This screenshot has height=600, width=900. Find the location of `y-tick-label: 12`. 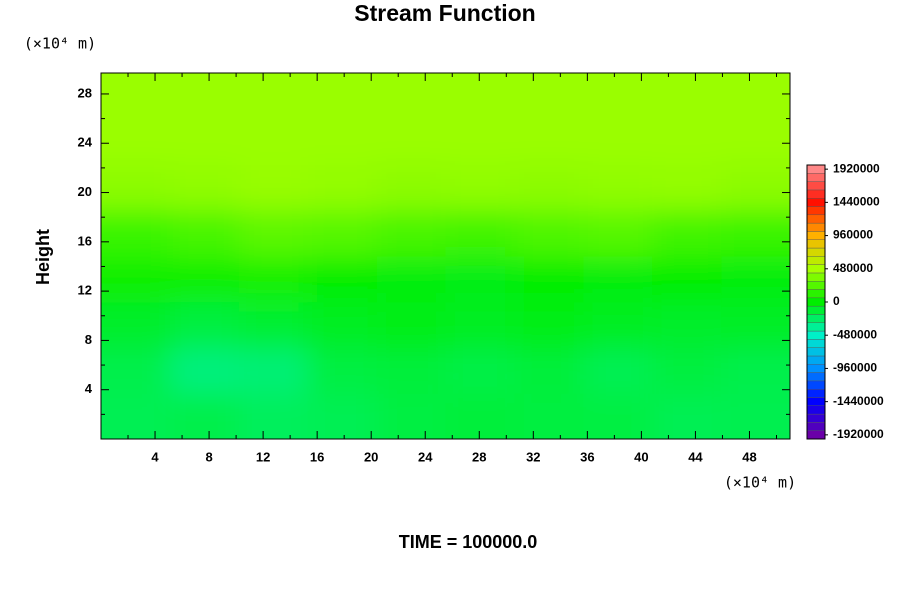

y-tick-label: 12 is located at coordinates (85, 290).